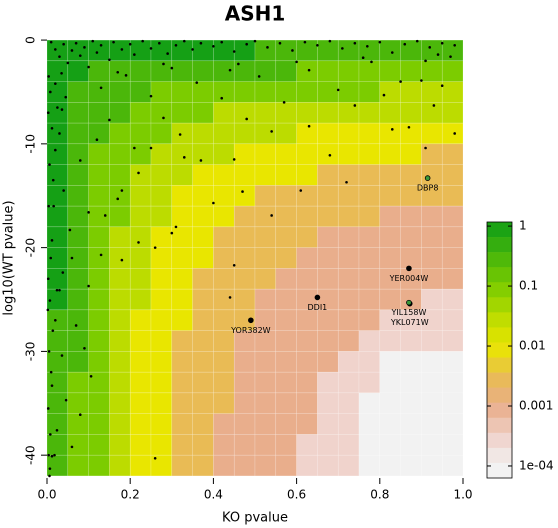 This screenshot has width=558, height=528. I want to click on y-tick-label: 0, so click(31, 40).